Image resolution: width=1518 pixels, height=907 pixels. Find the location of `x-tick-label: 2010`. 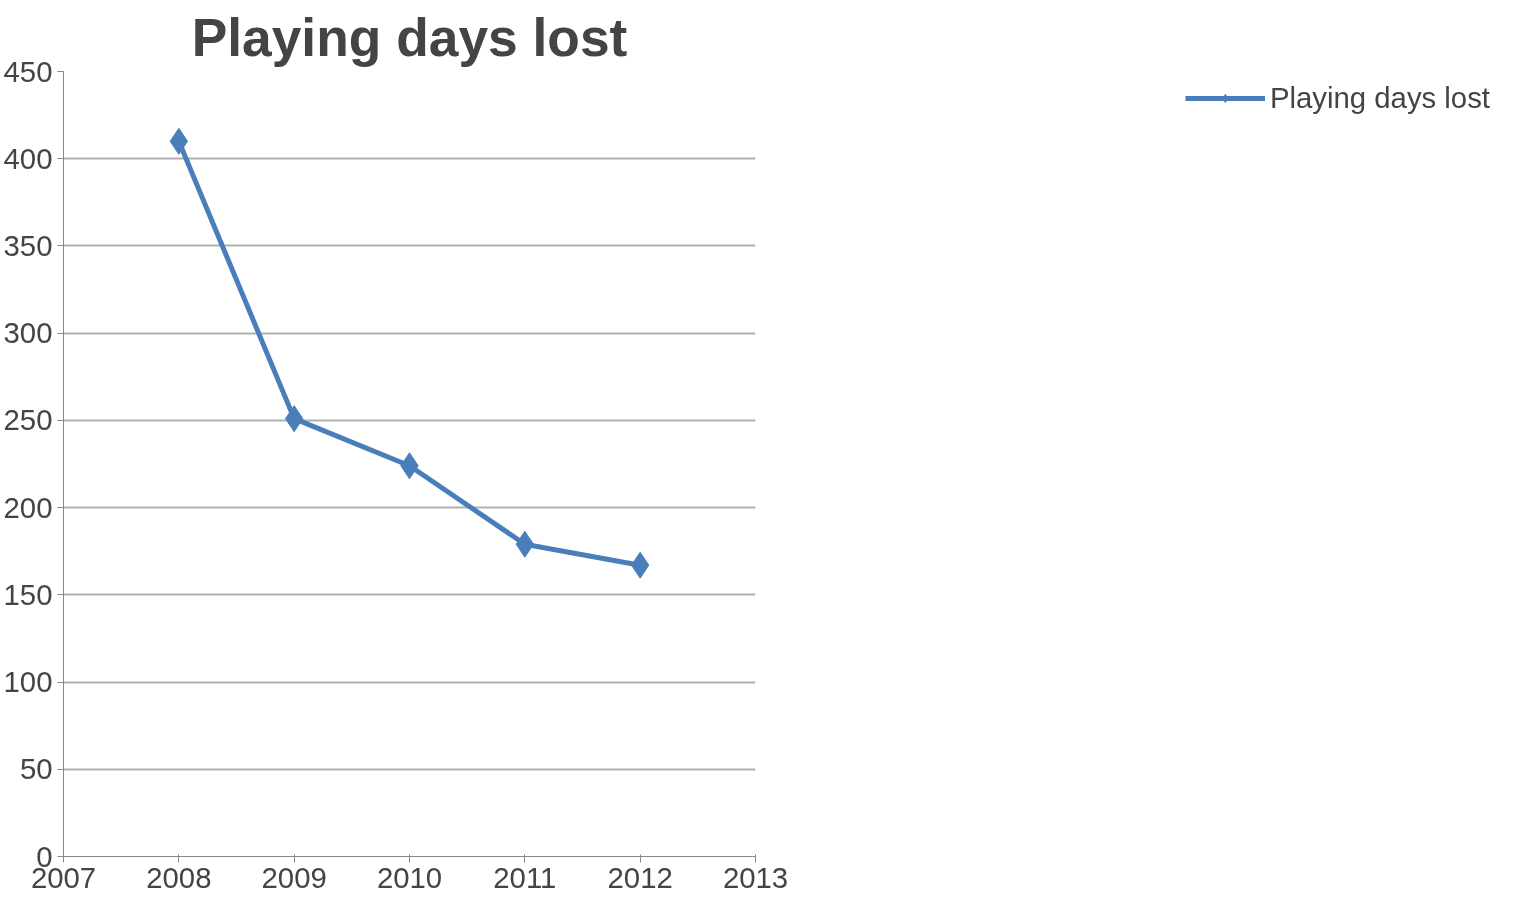

x-tick-label: 2010 is located at coordinates (409, 877).